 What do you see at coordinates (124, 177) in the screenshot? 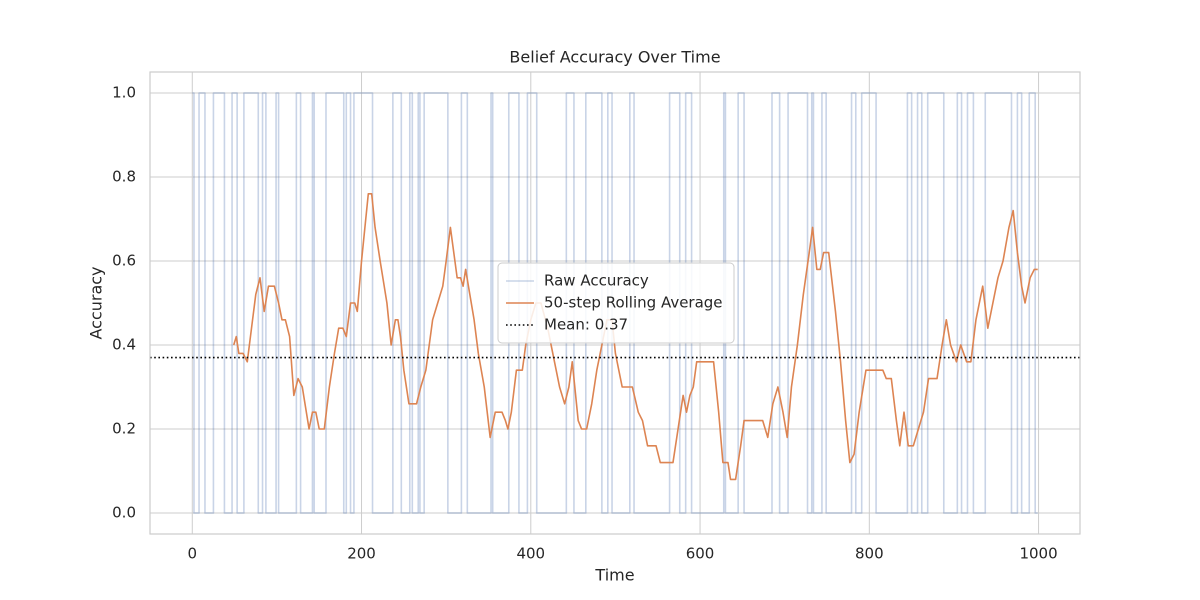
I see `y-tick-label: 0.8` at bounding box center [124, 177].